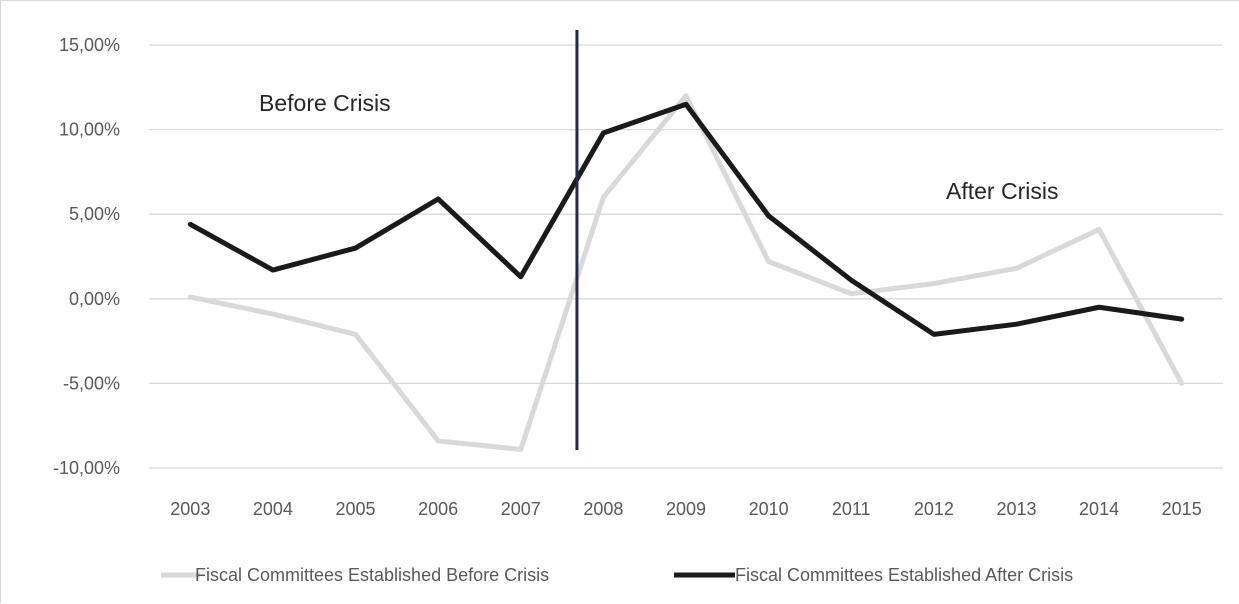  What do you see at coordinates (86, 468) in the screenshot?
I see `y-tick-label: -10,00%` at bounding box center [86, 468].